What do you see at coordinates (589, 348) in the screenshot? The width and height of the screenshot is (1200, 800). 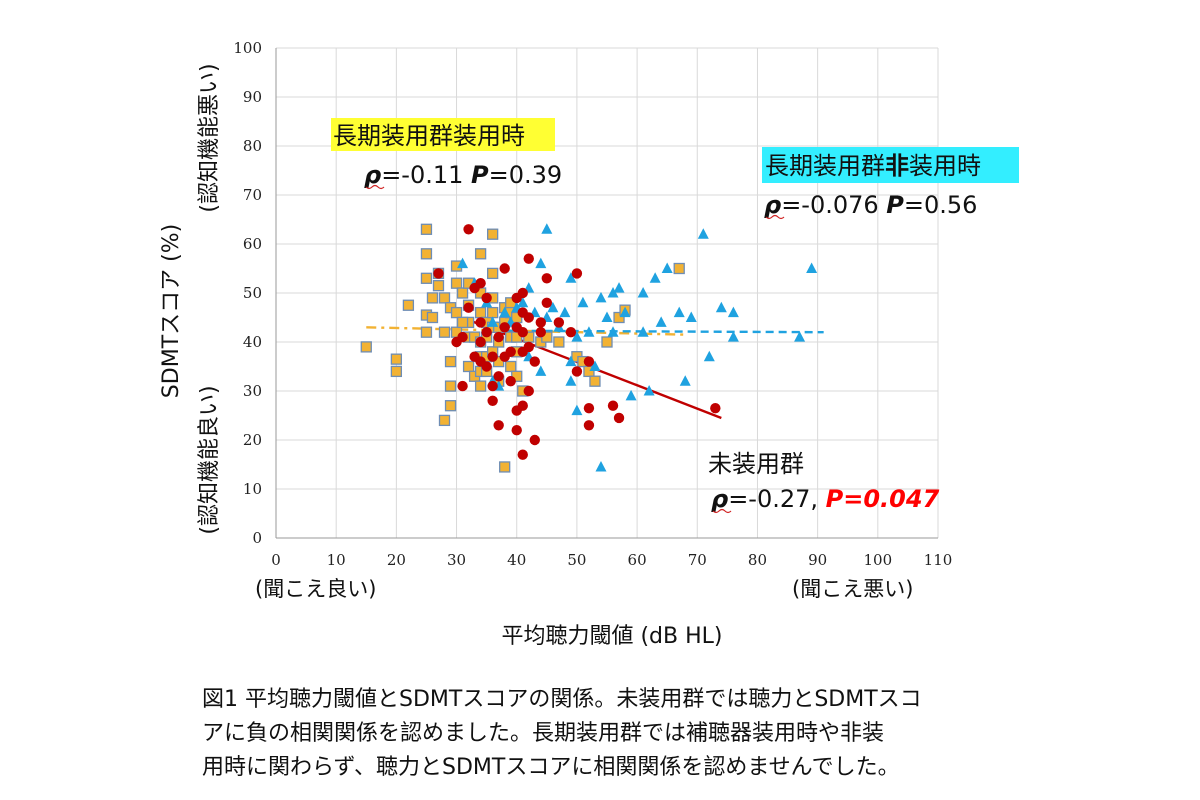 I see `data-points` at bounding box center [589, 348].